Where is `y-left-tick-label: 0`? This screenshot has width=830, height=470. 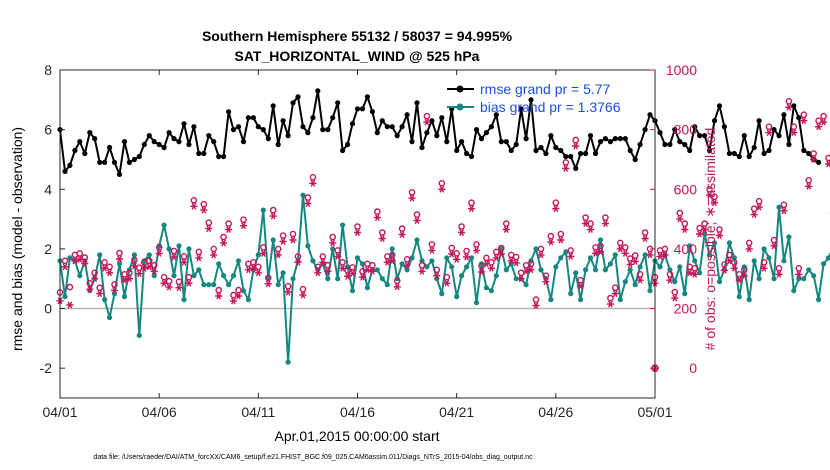
y-left-tick-label: 0 is located at coordinates (48, 309).